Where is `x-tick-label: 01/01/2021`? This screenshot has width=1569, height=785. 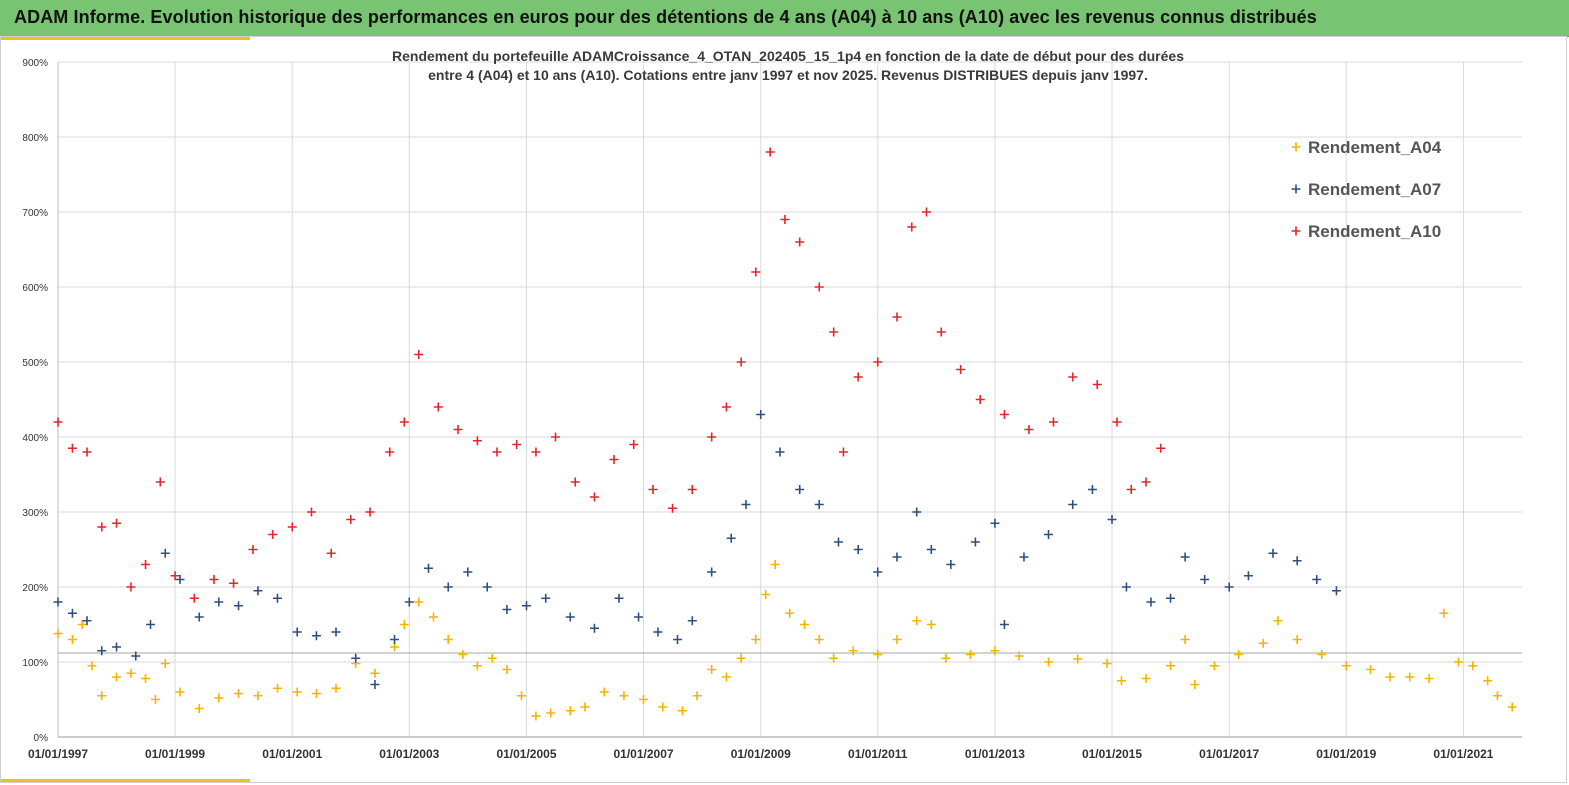
x-tick-label: 01/01/2021 is located at coordinates (1463, 754).